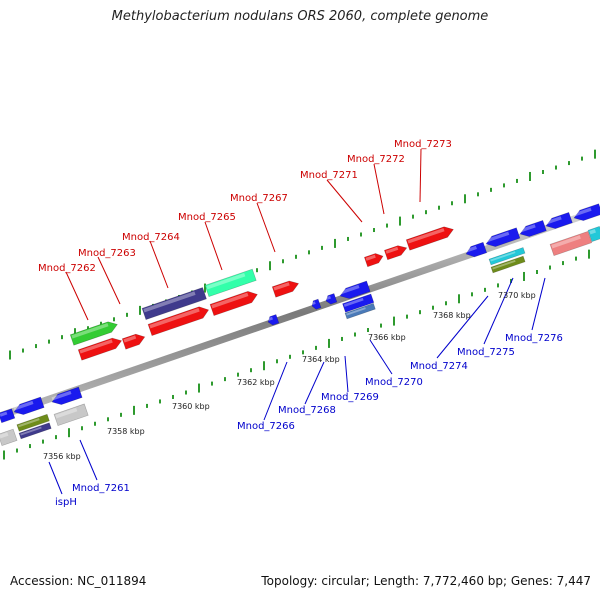 The height and width of the screenshot is (600, 600). What do you see at coordinates (107, 253) in the screenshot?
I see `gene-label-top: Mnod_7263` at bounding box center [107, 253].